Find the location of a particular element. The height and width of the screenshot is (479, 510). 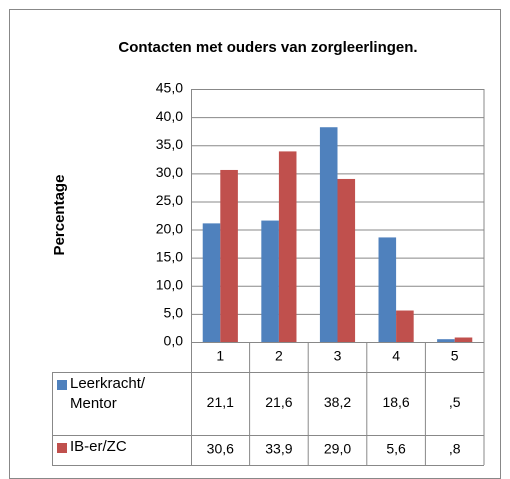

table-value: 30,6 is located at coordinates (220, 449).